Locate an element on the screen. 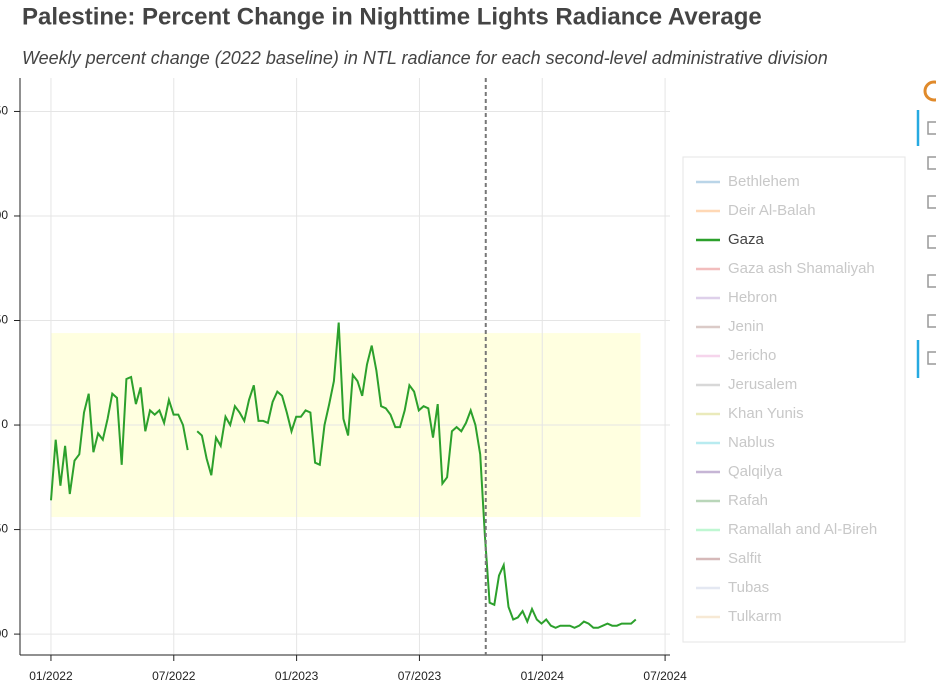  legend-label: Tulkarm is located at coordinates (755, 616).